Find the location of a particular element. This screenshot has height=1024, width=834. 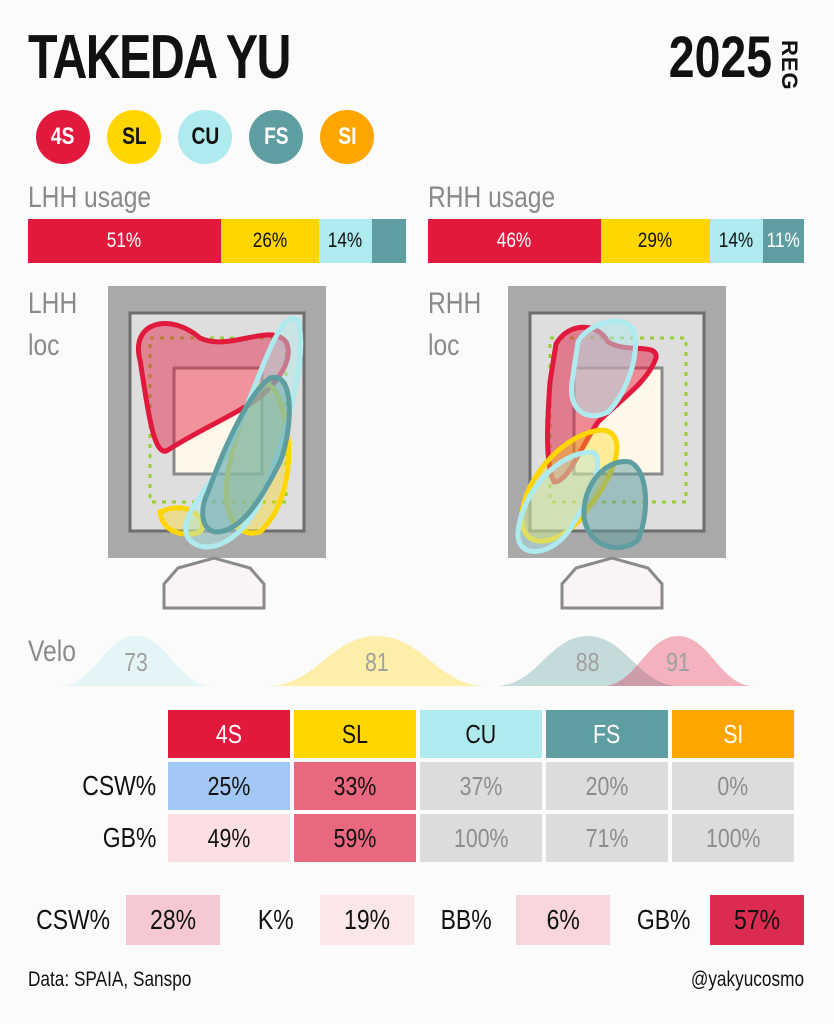

velo-peak-label-4s: 91 is located at coordinates (678, 663).